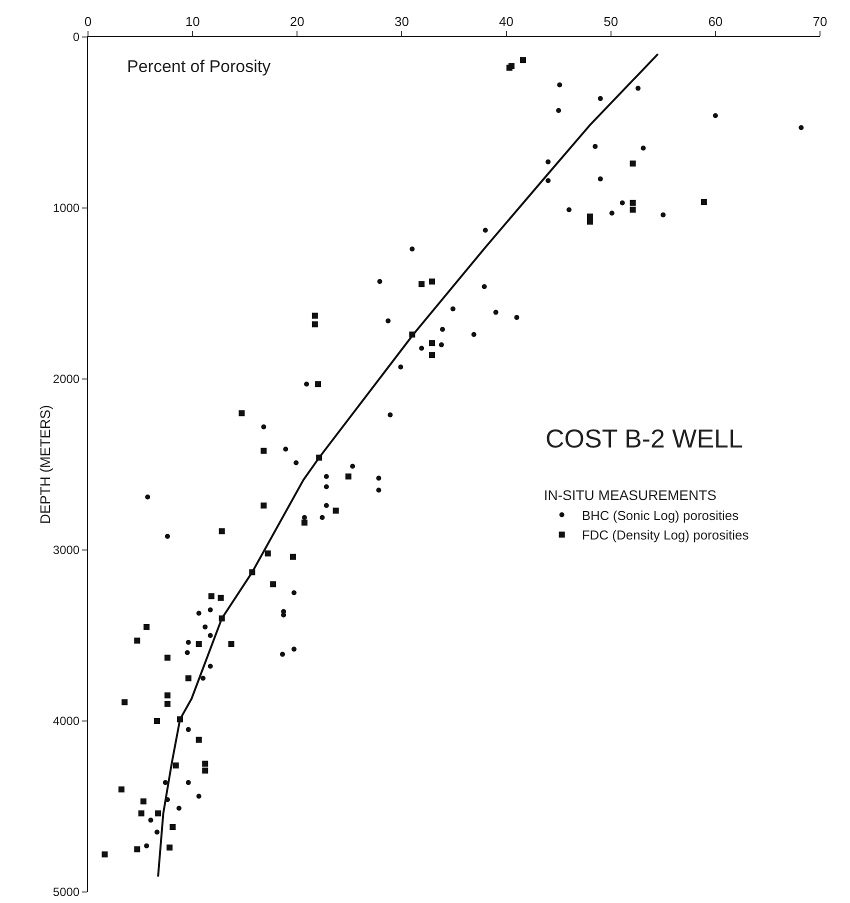 The height and width of the screenshot is (903, 850). Describe the element at coordinates (66, 550) in the screenshot. I see `y-tick-label: 3000` at that location.